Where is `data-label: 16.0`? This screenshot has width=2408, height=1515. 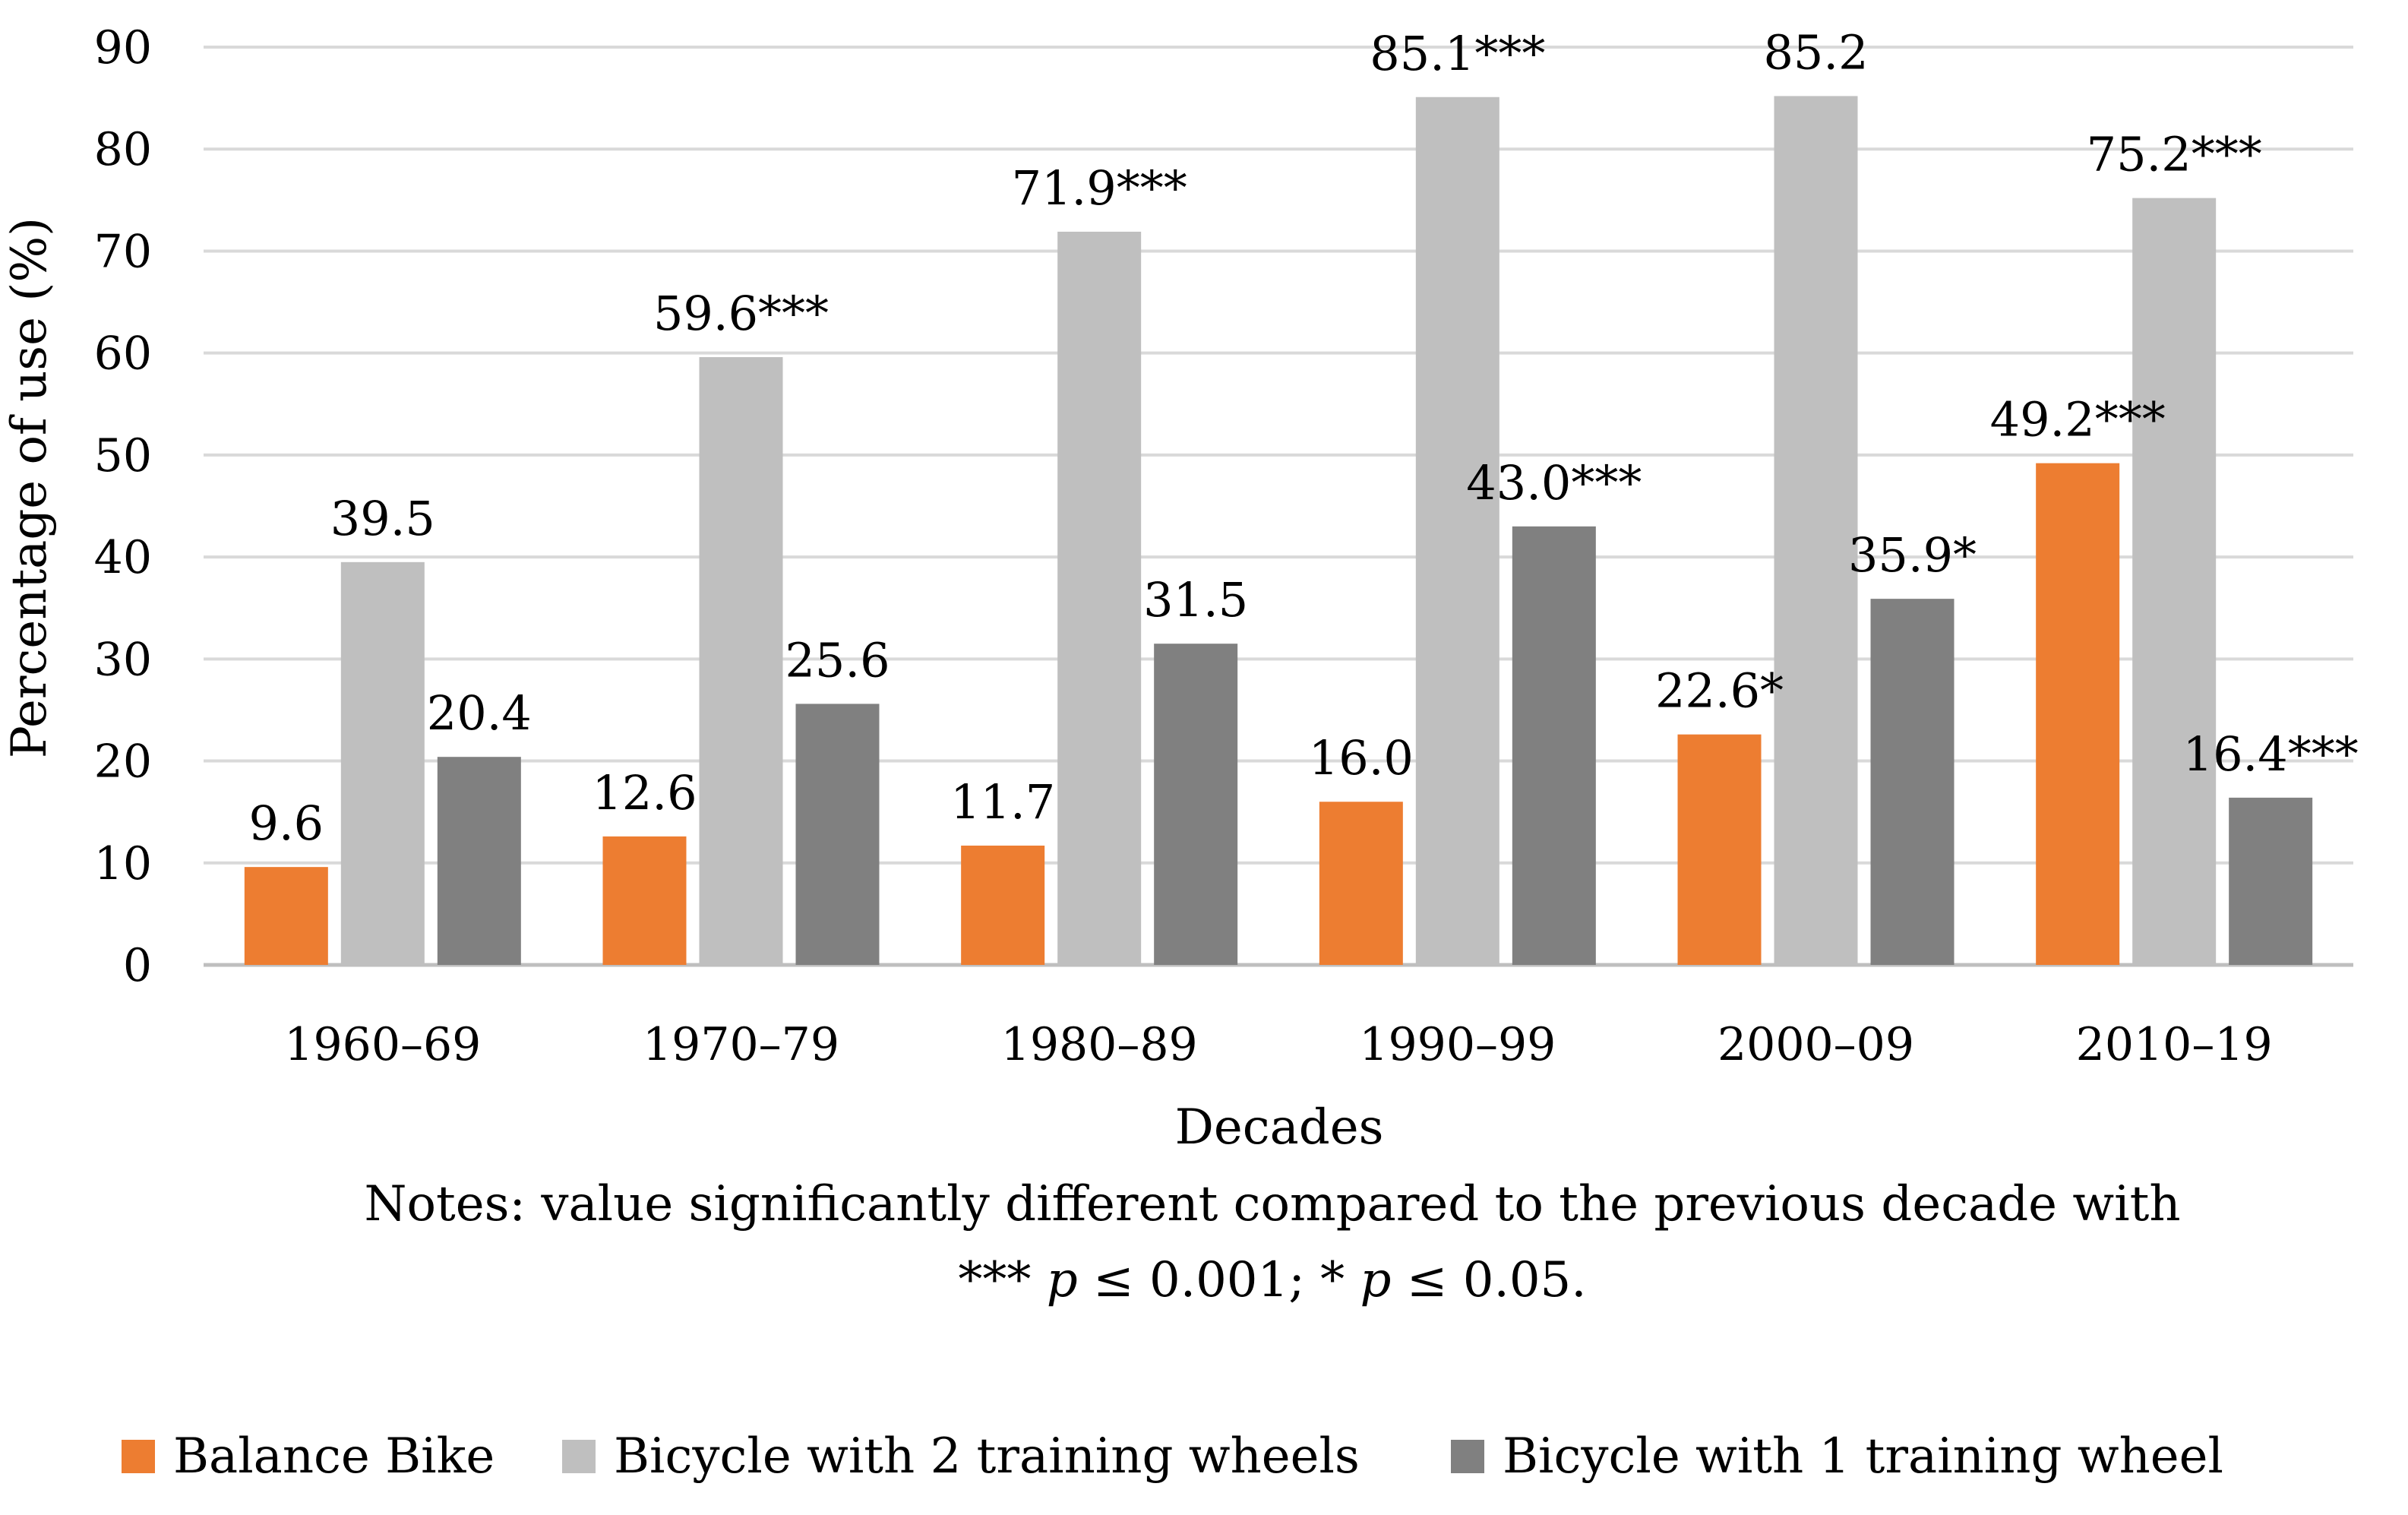
data-label: 16.0 is located at coordinates (1361, 758).